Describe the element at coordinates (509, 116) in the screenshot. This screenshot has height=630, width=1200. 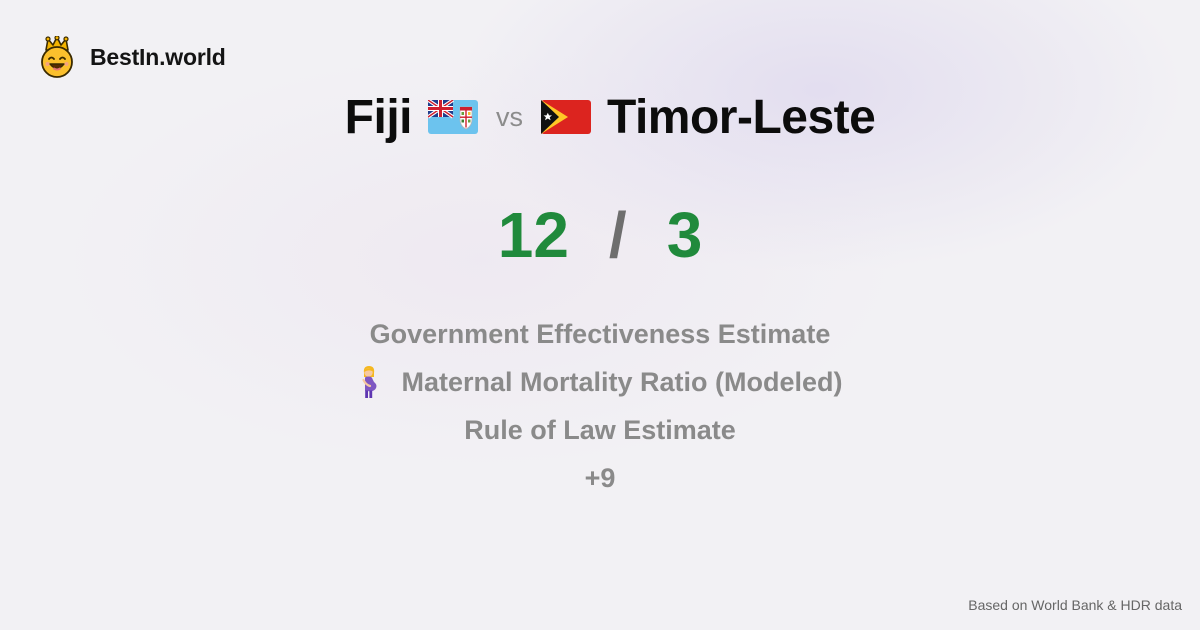
I see `vs-label: vs` at that location.